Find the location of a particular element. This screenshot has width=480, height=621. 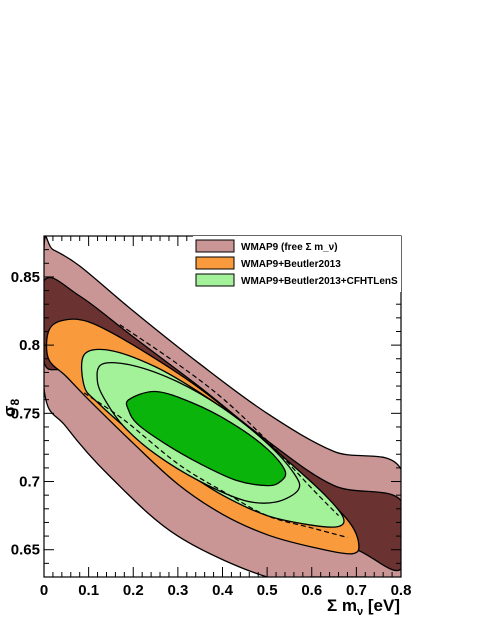

y-axis-title: σ8 is located at coordinates (11, 408).